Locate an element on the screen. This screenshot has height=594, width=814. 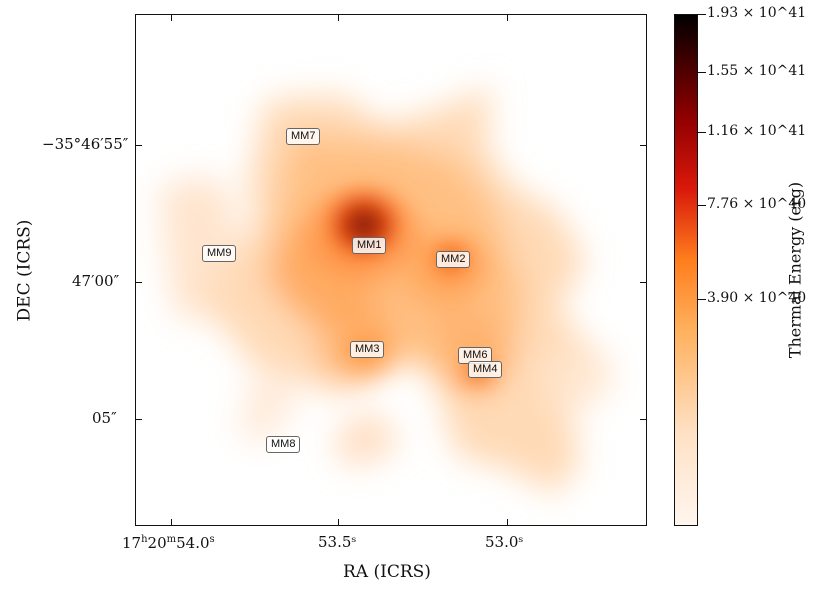
source-label-mm8: MM8 is located at coordinates (283, 444).